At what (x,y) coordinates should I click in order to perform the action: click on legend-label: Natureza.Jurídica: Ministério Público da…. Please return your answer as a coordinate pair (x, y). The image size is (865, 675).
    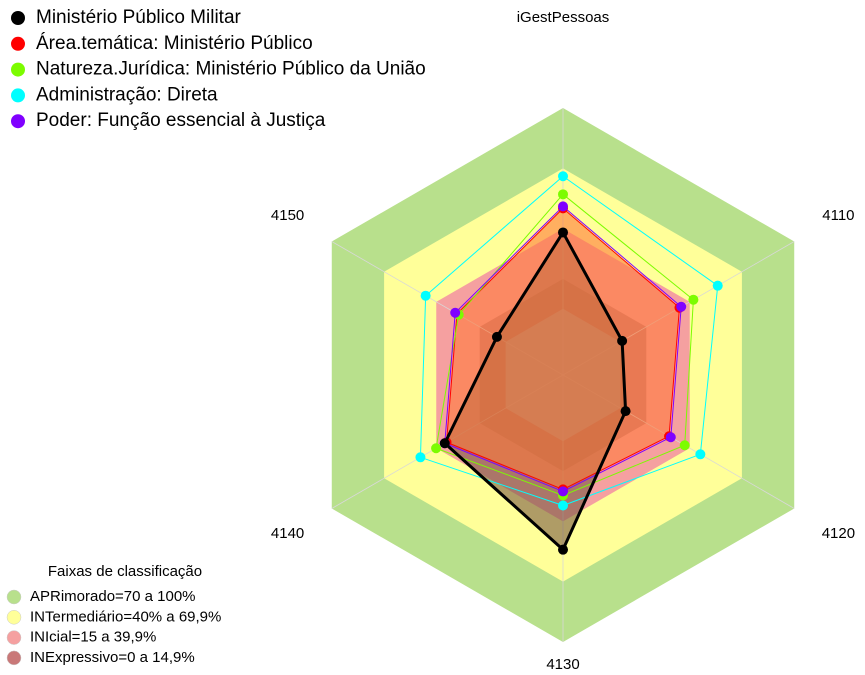
    Looking at the image, I should click on (231, 69).